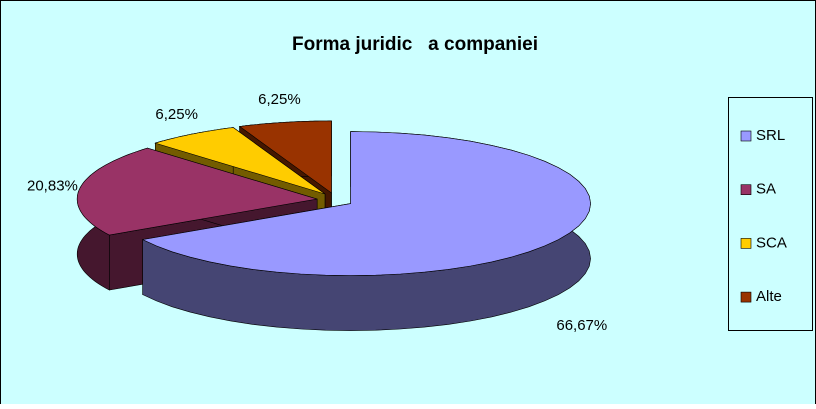  I want to click on legend-label: SRL, so click(770, 135).